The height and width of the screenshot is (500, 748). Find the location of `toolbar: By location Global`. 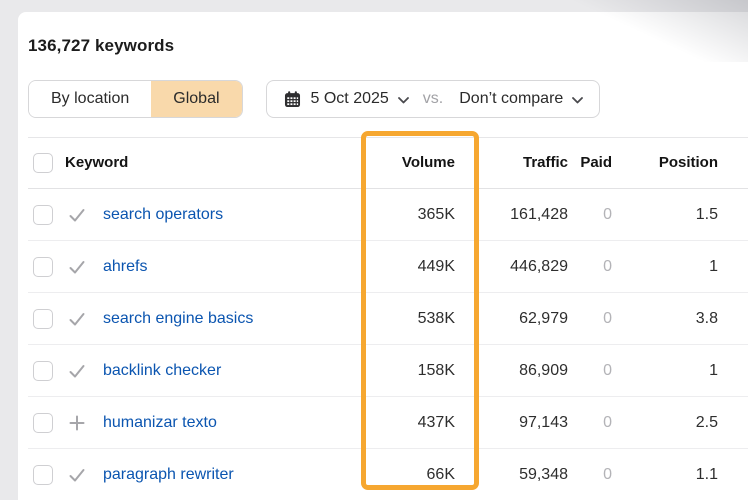

toolbar: By location Global is located at coordinates (388, 99).